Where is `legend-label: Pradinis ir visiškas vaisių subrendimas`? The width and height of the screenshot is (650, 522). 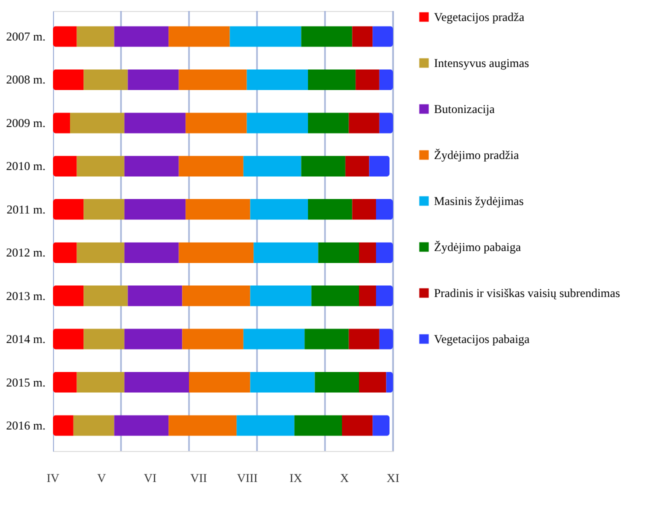
legend-label: Pradinis ir visiškas vaisių subrendimas is located at coordinates (527, 293).